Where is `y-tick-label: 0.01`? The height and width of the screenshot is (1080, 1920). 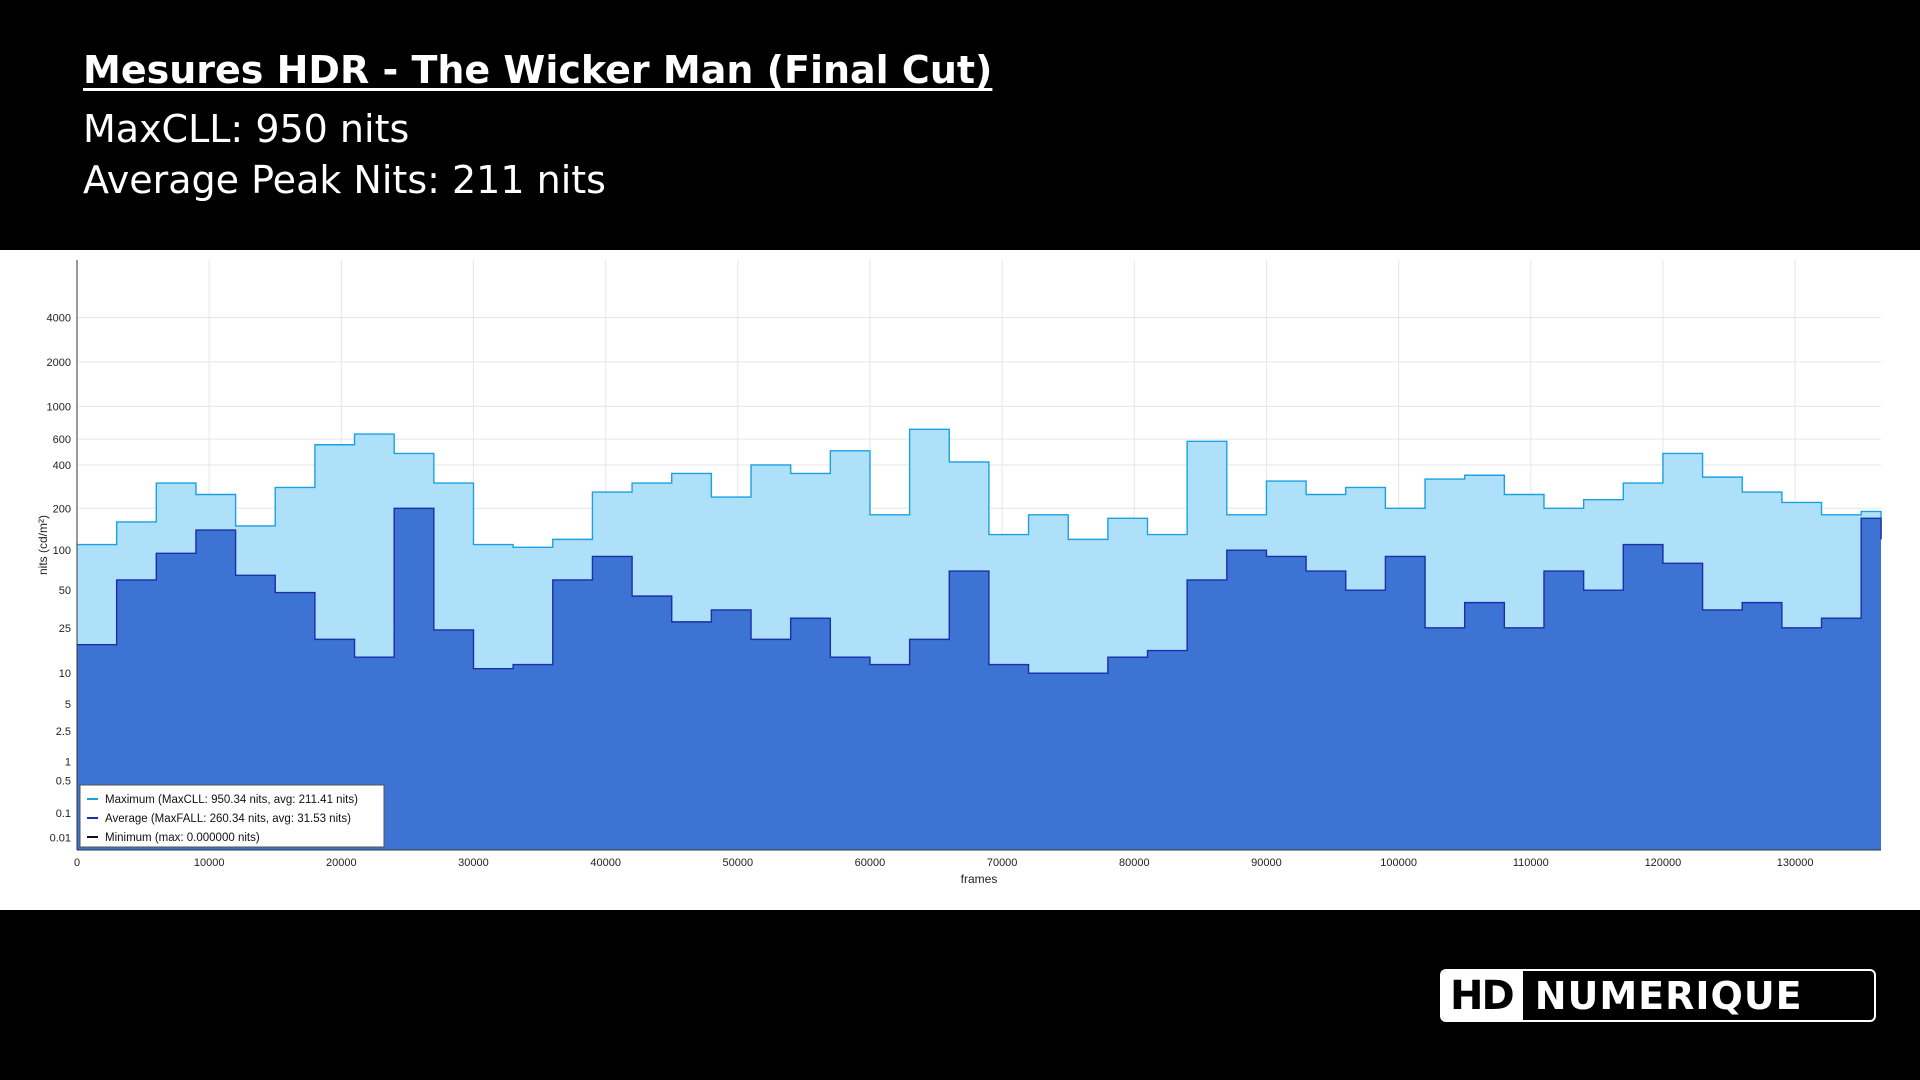 y-tick-label: 0.01 is located at coordinates (60, 838).